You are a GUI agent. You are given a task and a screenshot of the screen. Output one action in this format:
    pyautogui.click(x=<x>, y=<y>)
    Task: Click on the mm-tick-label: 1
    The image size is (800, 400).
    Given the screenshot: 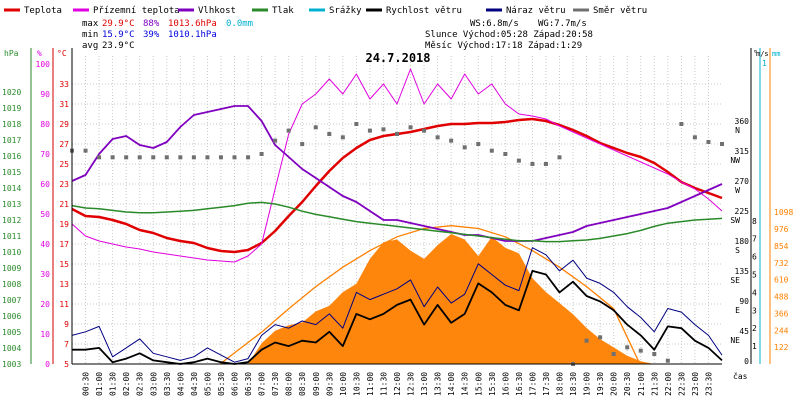 What is the action you would take?
    pyautogui.click(x=764, y=63)
    